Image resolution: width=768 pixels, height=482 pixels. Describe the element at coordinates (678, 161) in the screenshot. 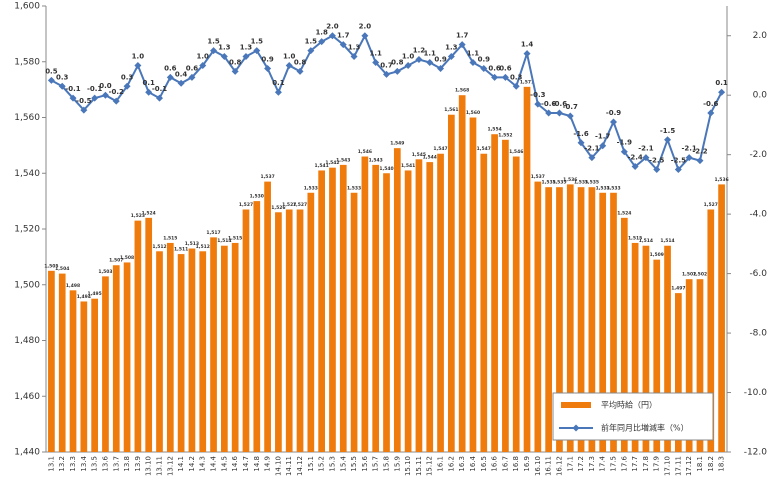

I see `line-label: -2.5` at that location.